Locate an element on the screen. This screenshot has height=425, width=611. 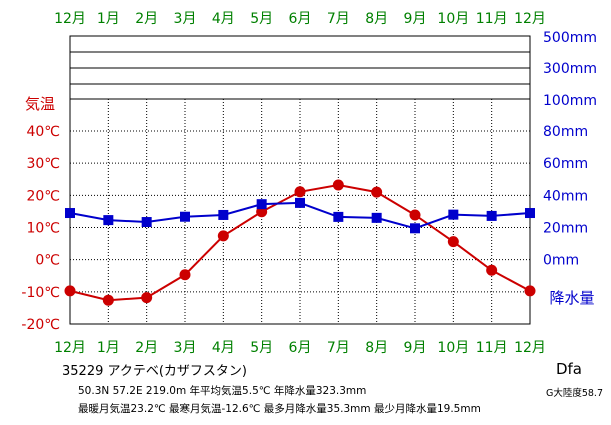
temperature-tick-label: -10℃ is located at coordinates (40, 293).